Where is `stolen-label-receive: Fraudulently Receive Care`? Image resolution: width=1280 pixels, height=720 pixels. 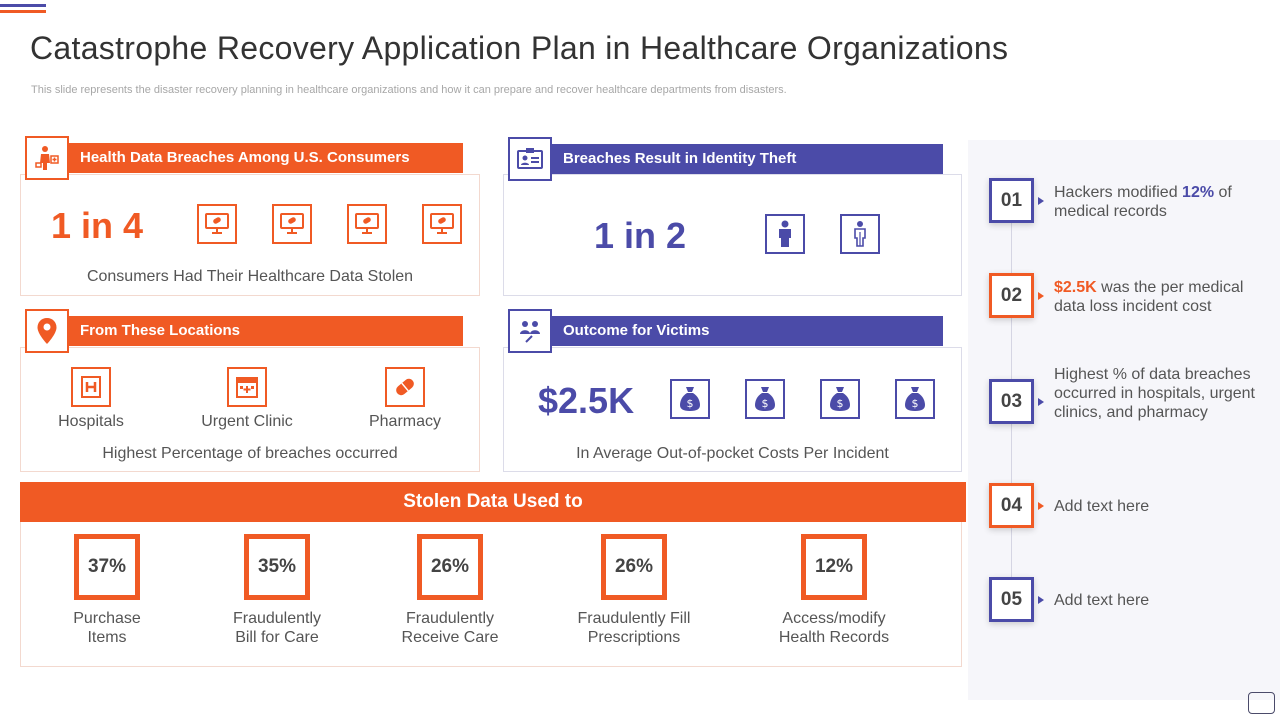
stolen-label-receive: Fraudulently Receive Care is located at coordinates (450, 628).